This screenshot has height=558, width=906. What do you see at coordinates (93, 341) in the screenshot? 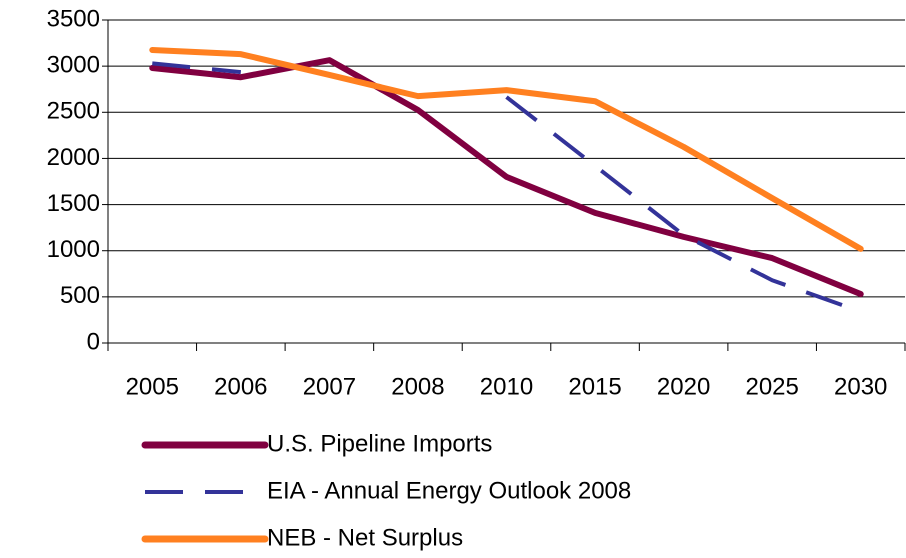
I see `y-tick-label: 0` at bounding box center [93, 341].